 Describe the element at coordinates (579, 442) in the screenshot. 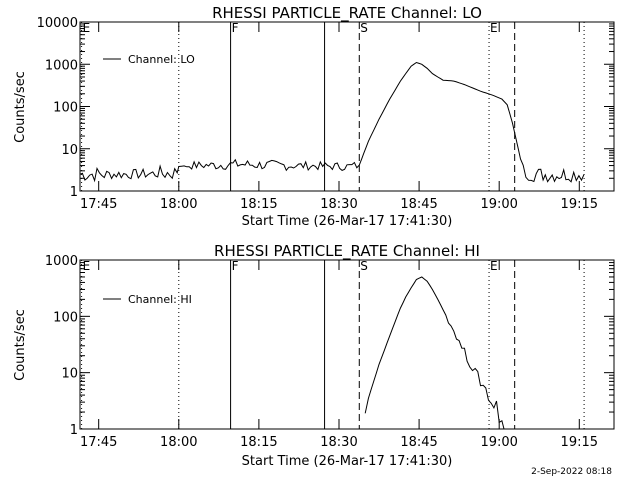

I see `panel-hi-xtick-label: 19:15` at that location.